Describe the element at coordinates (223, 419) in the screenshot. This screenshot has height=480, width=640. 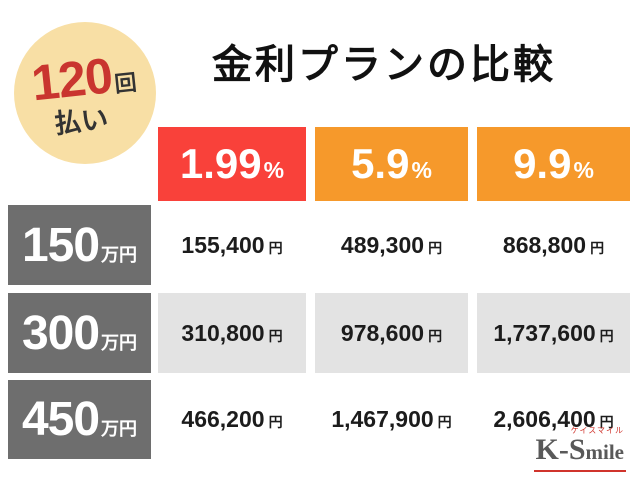
I see `cell-value: 466,200` at that location.